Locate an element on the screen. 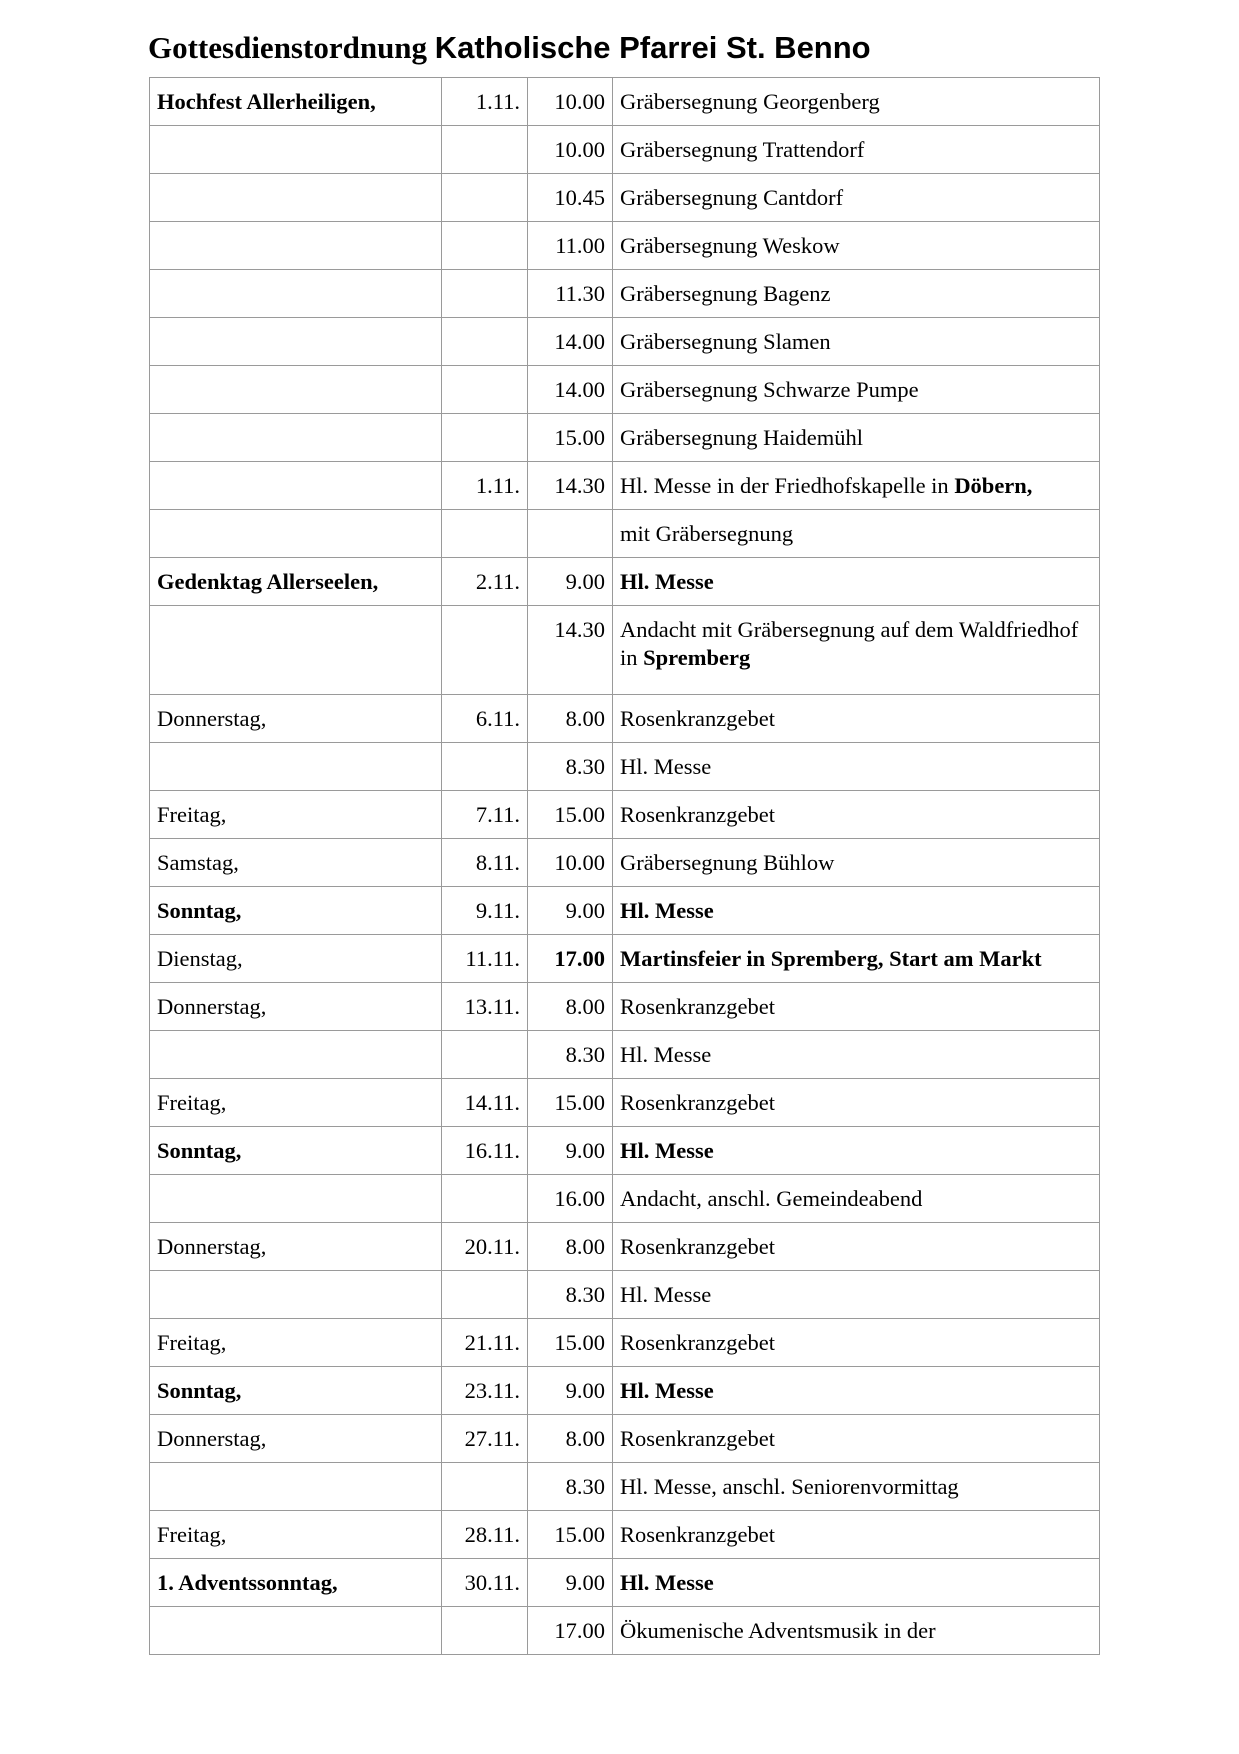  description-cell: Gräbersegnung Cantdorf is located at coordinates (856, 197).